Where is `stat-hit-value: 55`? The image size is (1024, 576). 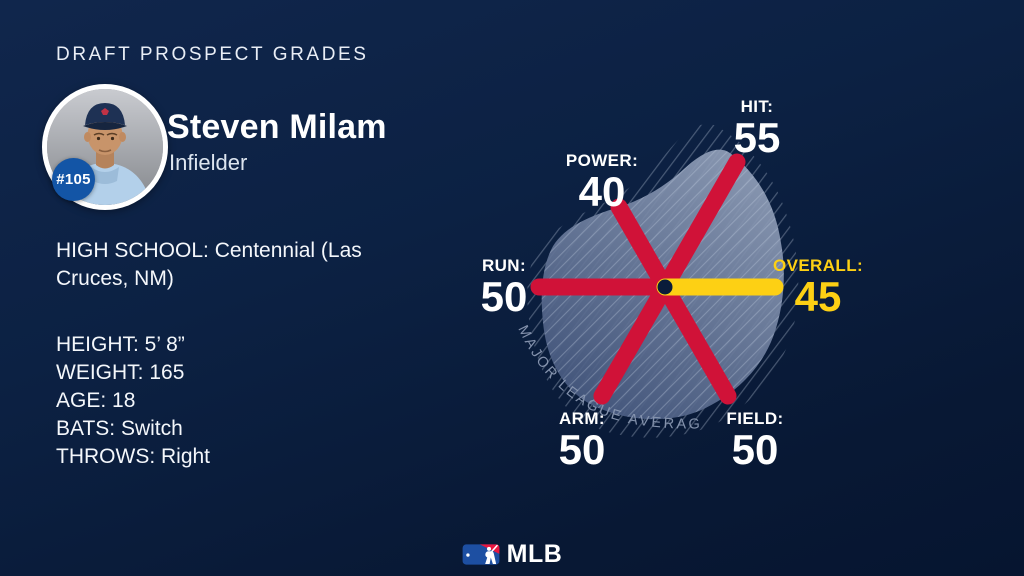 stat-hit-value: 55 is located at coordinates (757, 137).